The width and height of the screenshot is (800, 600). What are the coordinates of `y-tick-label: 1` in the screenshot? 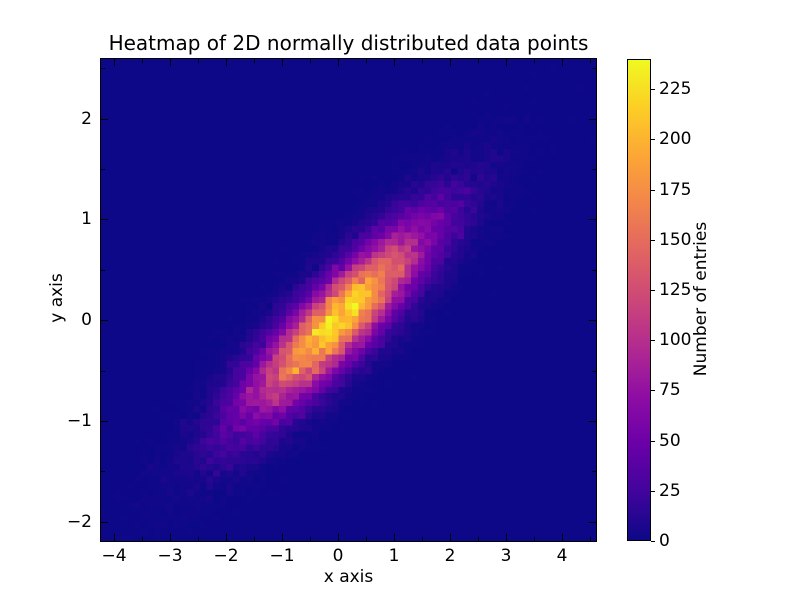 It's located at (86, 219).